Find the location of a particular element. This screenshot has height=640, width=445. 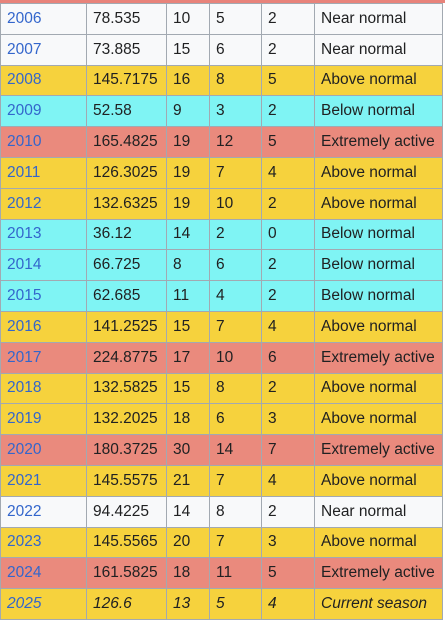

year-cell: 2011 is located at coordinates (43, 172).